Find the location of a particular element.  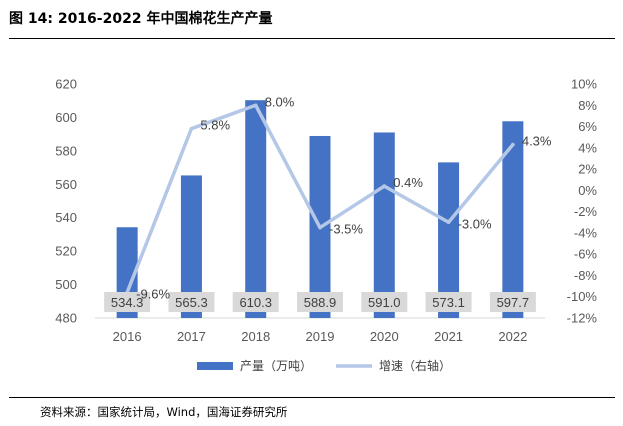

bar-value-label: 573.1 is located at coordinates (448, 302).